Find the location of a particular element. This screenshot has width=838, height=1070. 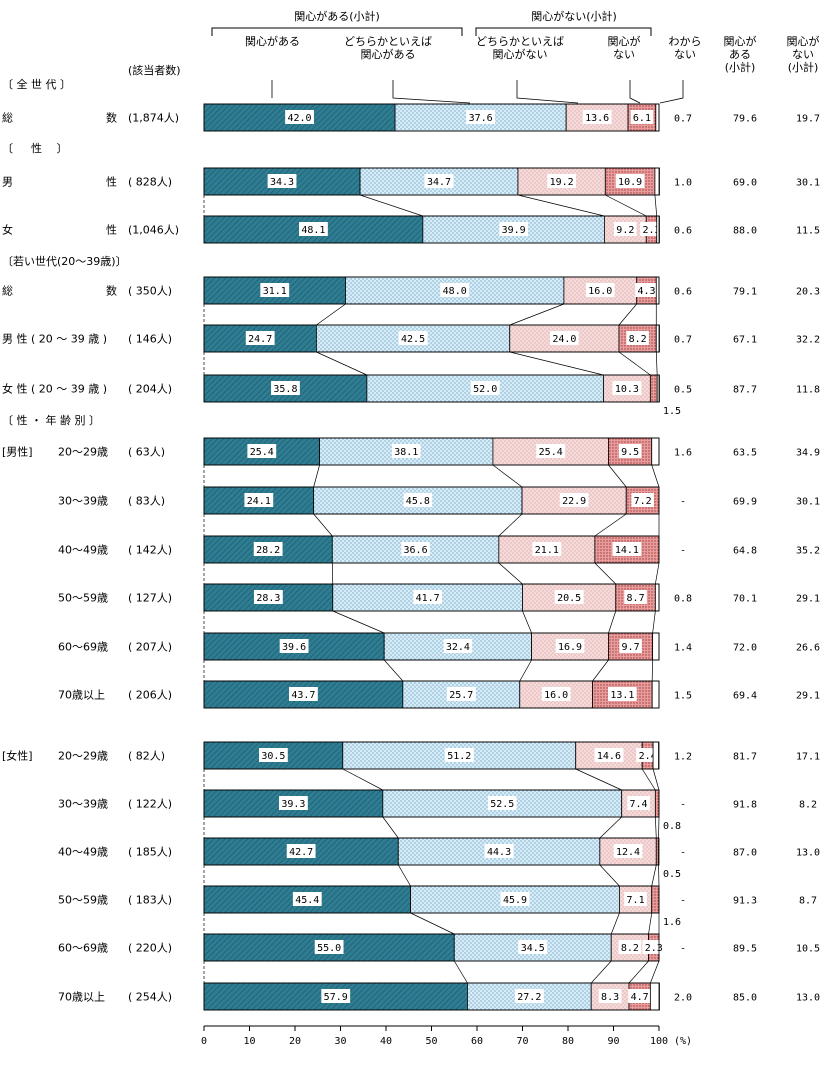

row-count: ( 142人) is located at coordinates (150, 550).